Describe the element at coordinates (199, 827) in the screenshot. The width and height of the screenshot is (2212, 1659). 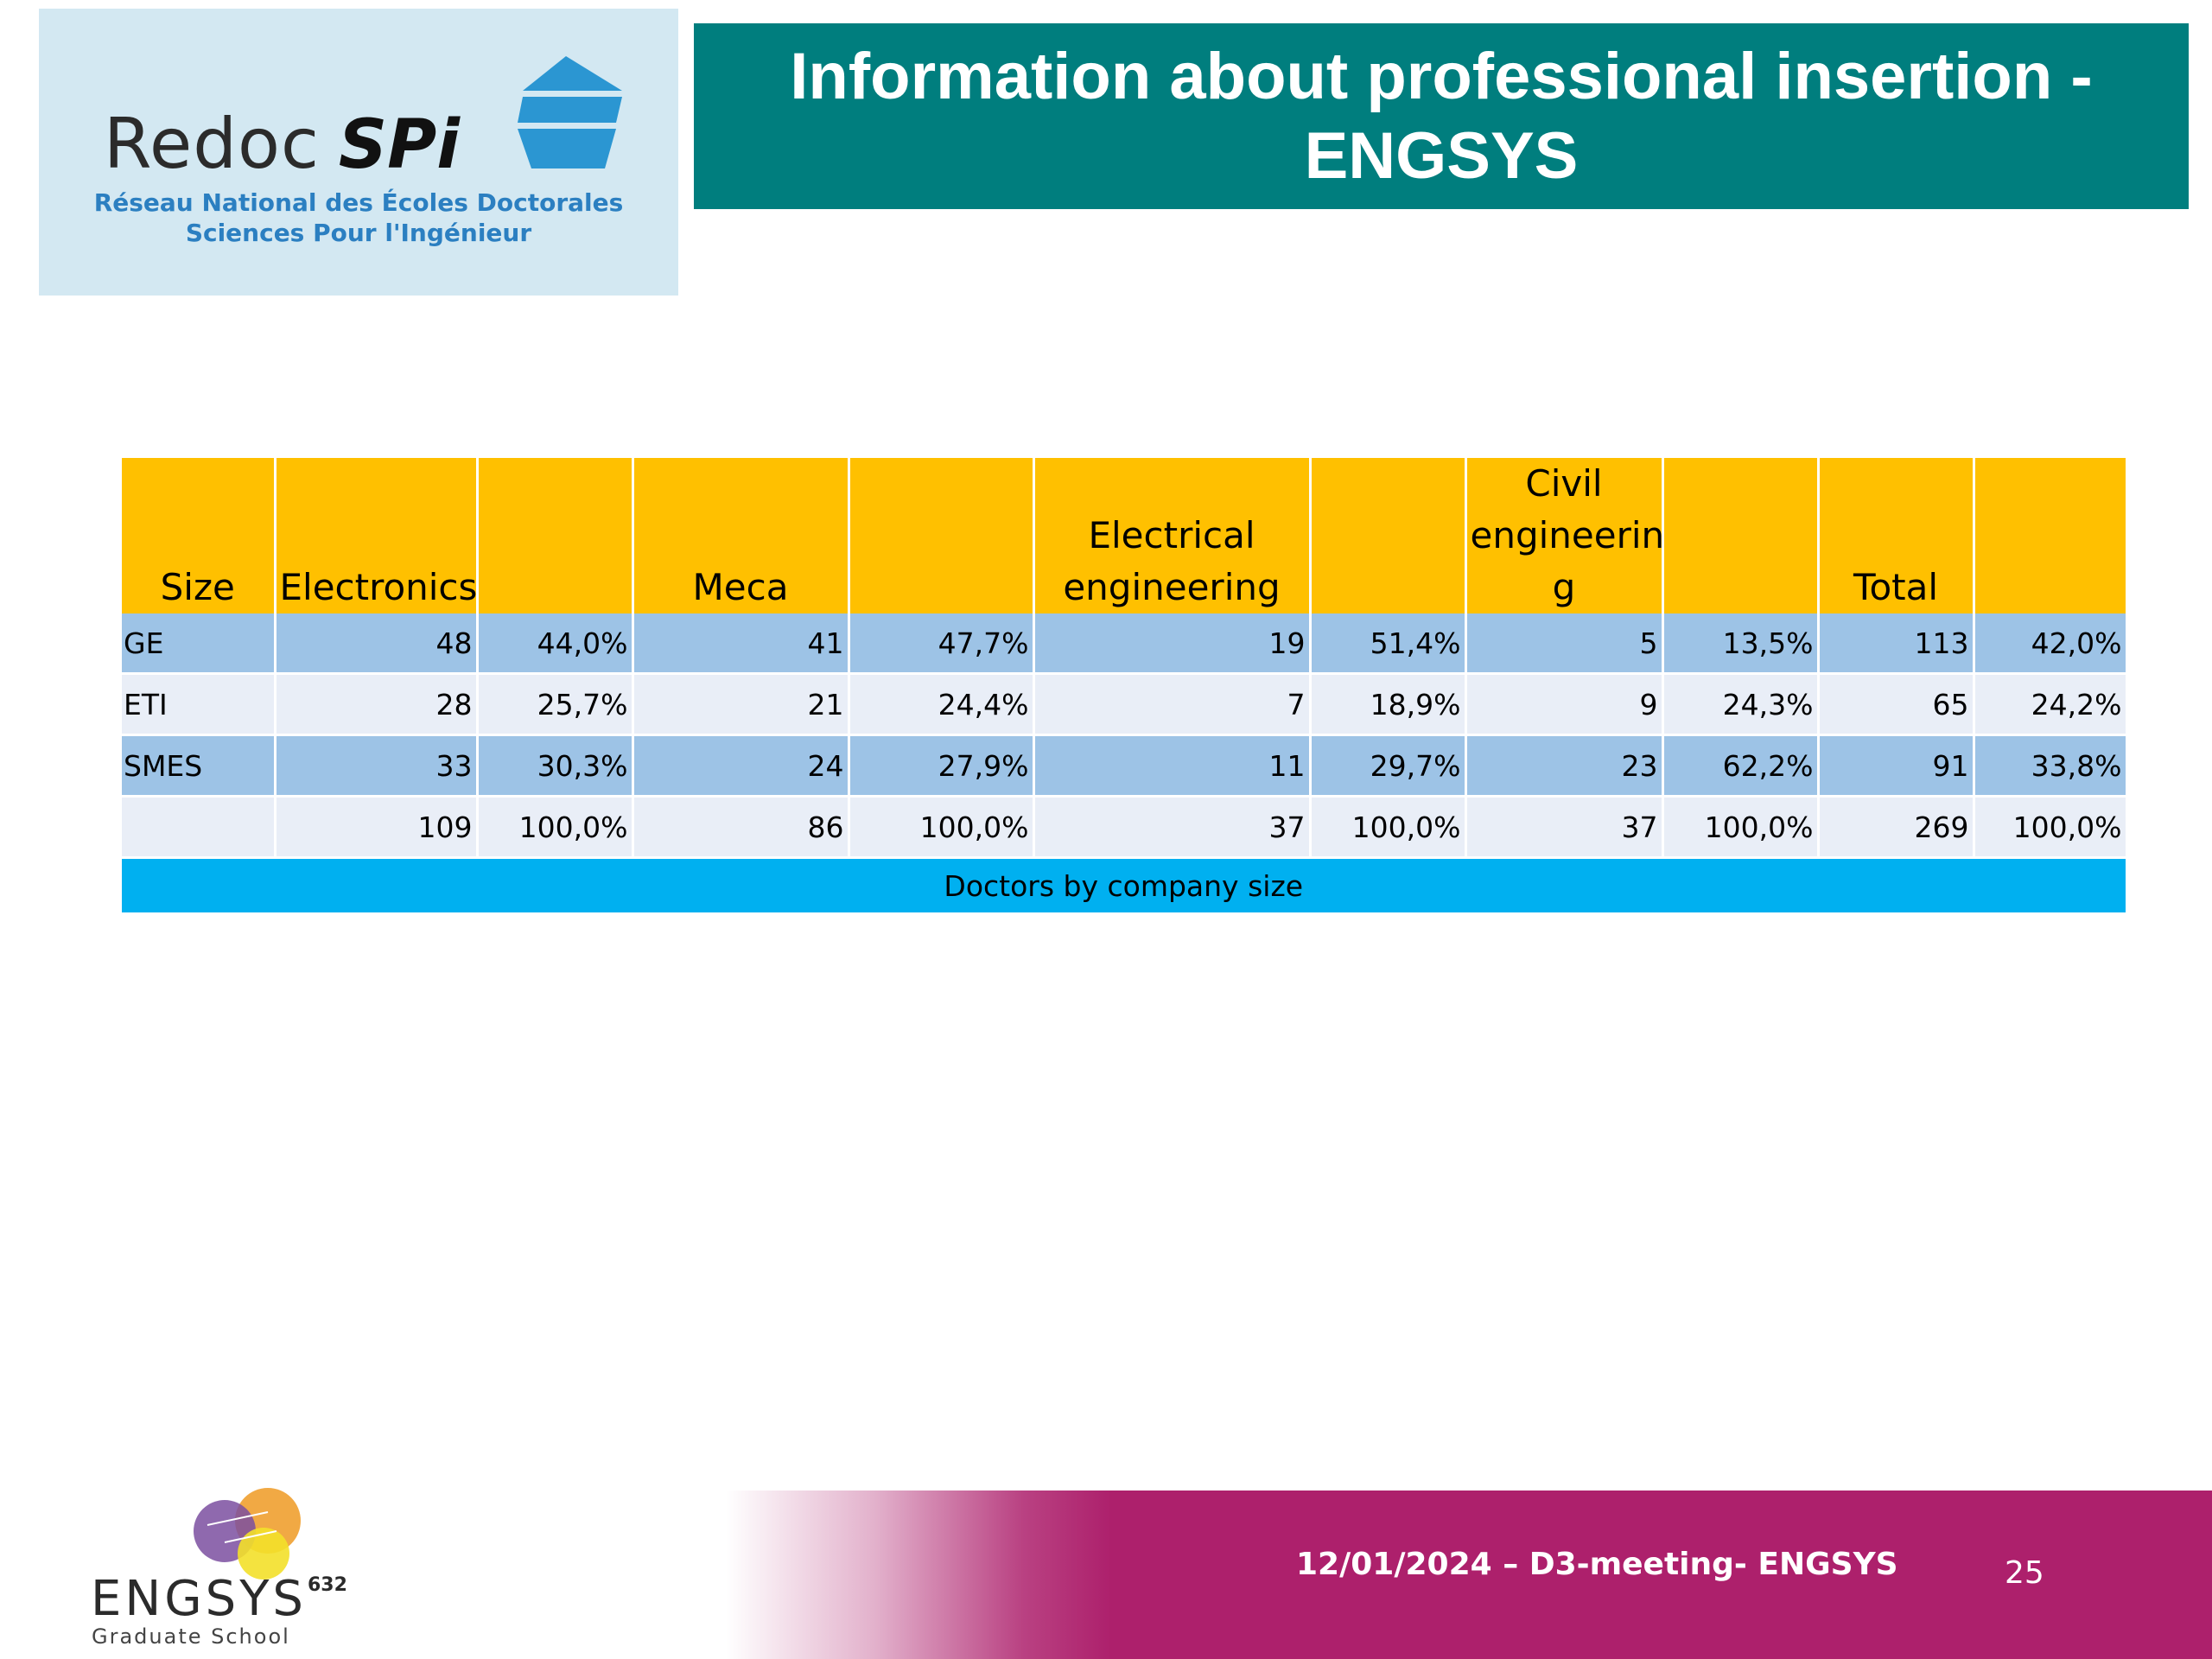
I see `row-label` at that location.